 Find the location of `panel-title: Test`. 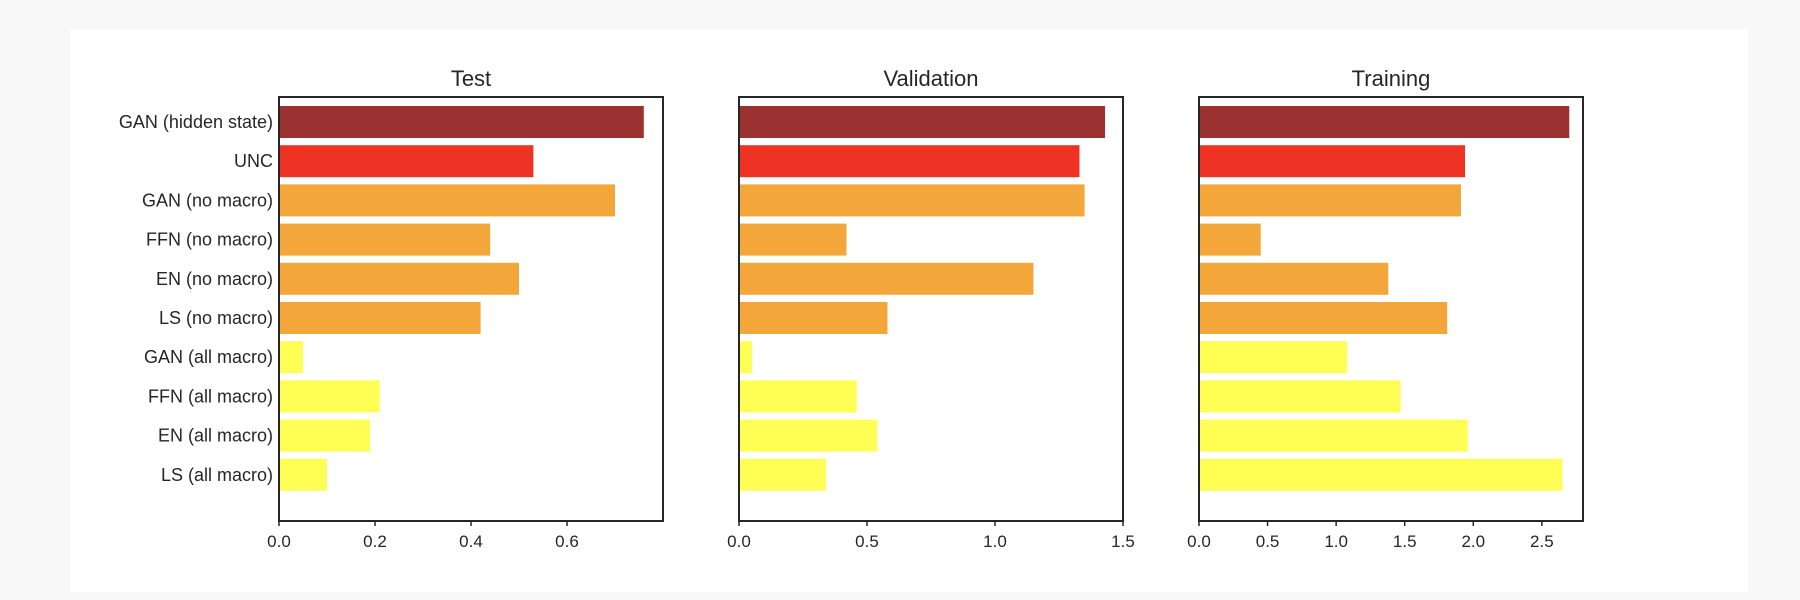

panel-title: Test is located at coordinates (471, 78).